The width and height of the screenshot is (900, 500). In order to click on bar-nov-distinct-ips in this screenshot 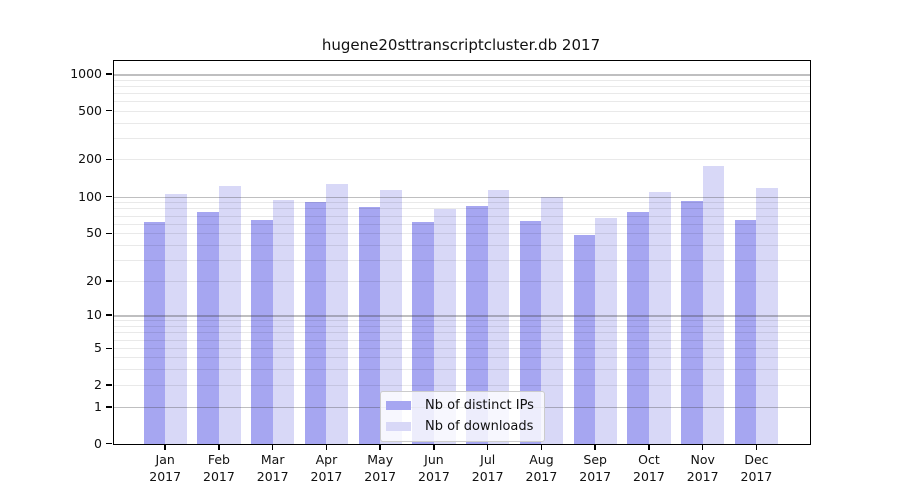, I will do `click(692, 323)`.